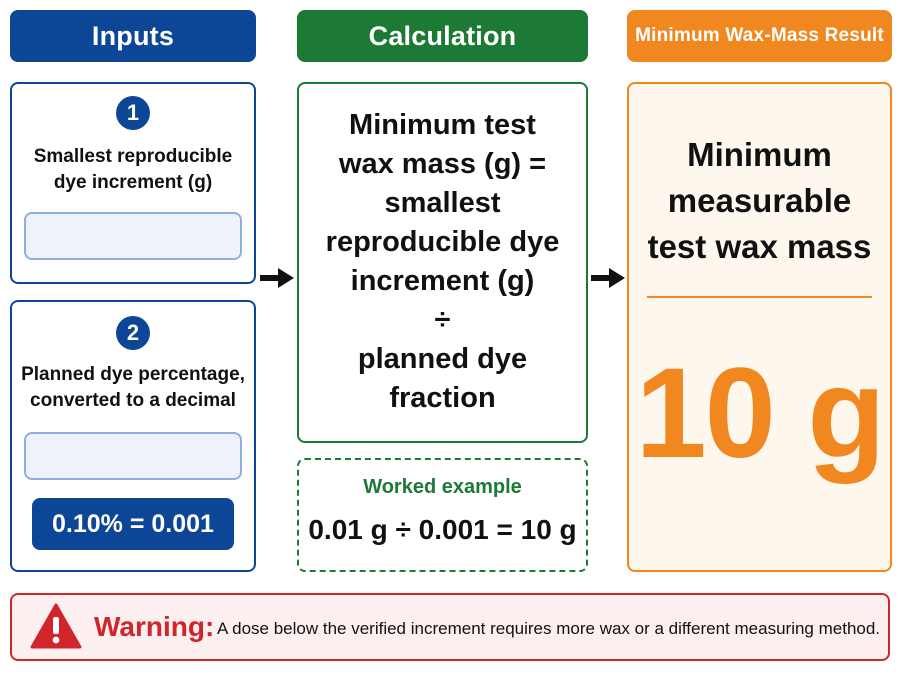  Describe the element at coordinates (442, 36) in the screenshot. I see `calculation-header: Calculation` at that location.